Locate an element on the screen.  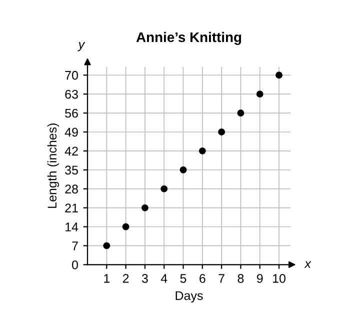
y-tick-label: 28 is located at coordinates (71, 189).